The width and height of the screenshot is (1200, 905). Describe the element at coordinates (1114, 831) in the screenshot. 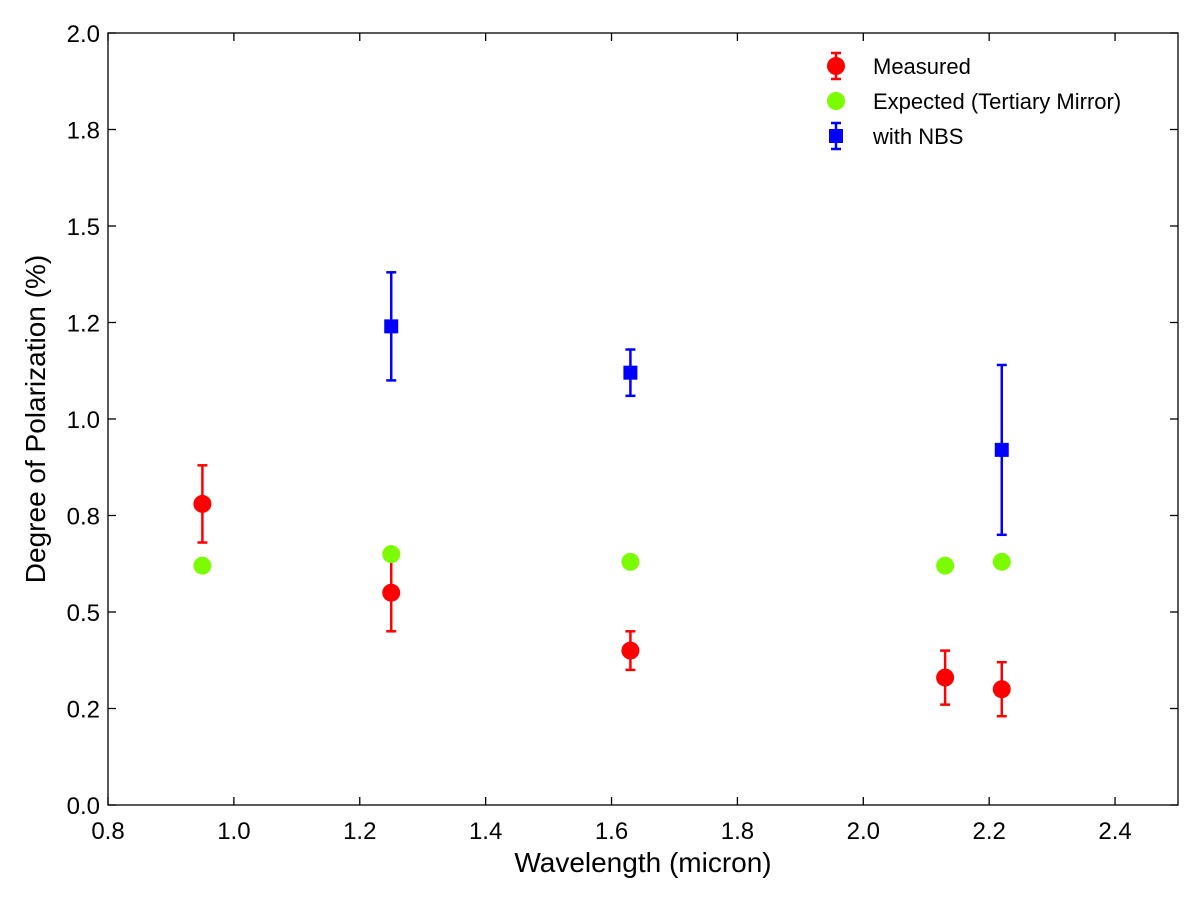

I see `x-tick-label: 2.4` at that location.